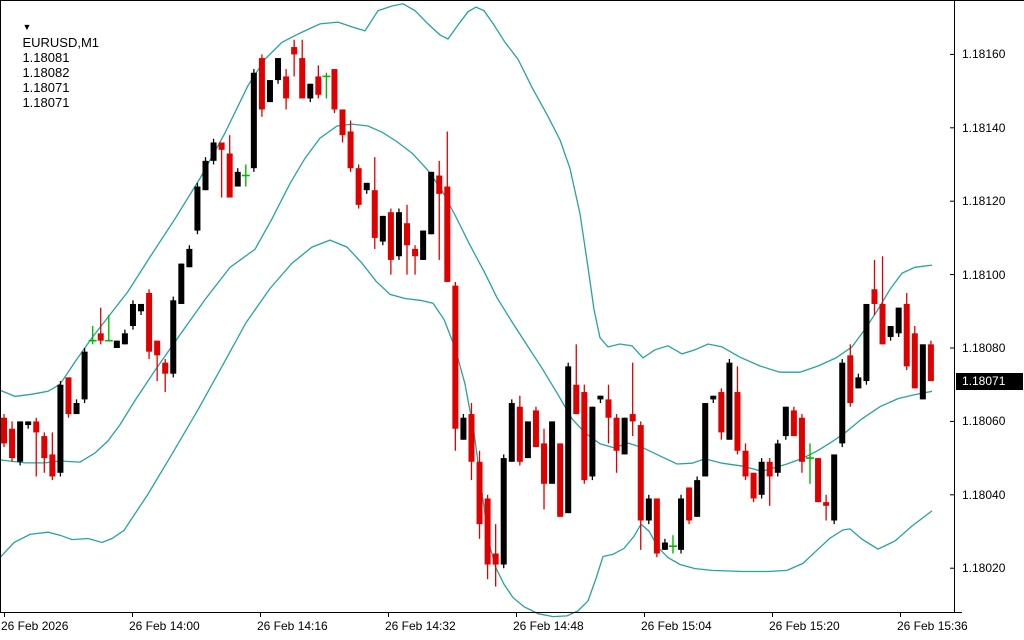 This screenshot has height=640, width=1024. Describe the element at coordinates (46, 87) in the screenshot. I see `ohlc-low: 1.18071` at that location.